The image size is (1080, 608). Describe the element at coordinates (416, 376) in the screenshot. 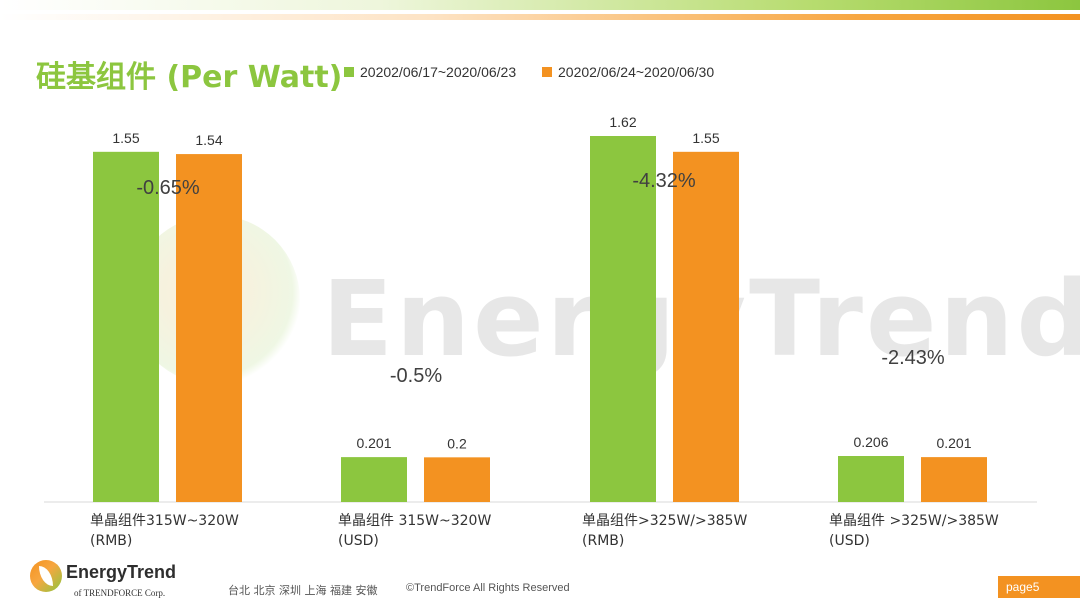

I see `change-annotation: -0.5%` at that location.